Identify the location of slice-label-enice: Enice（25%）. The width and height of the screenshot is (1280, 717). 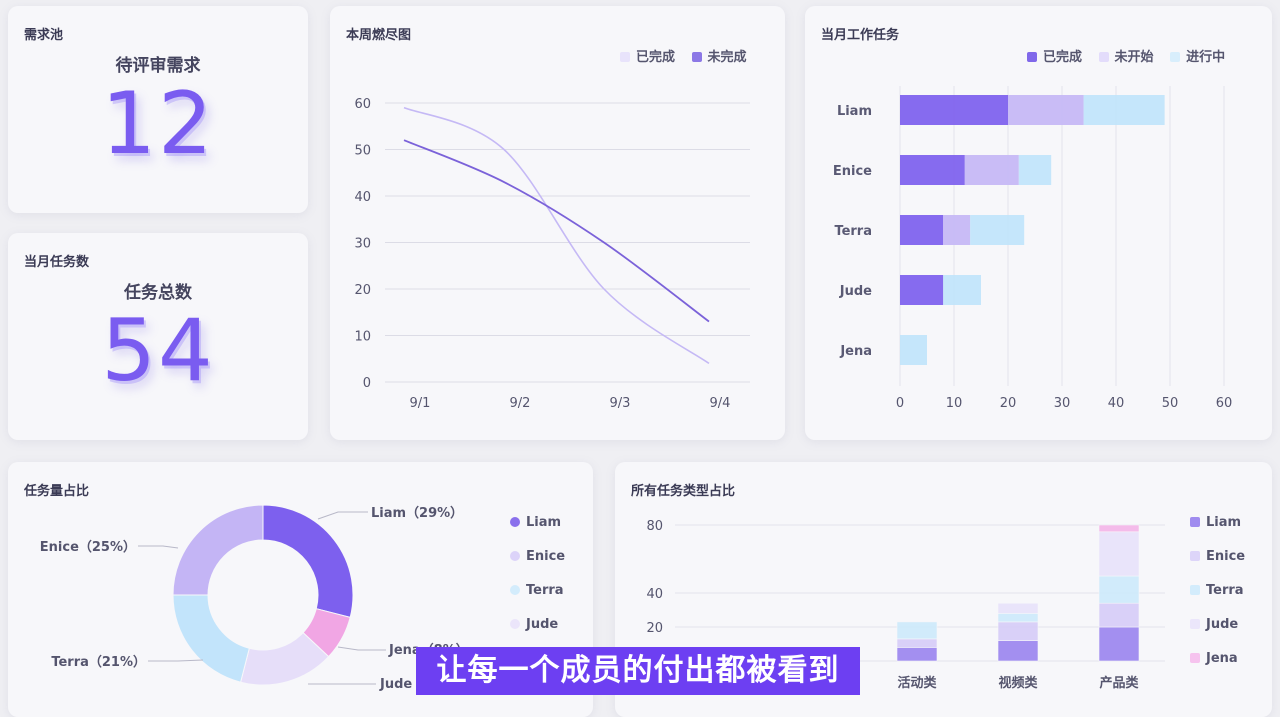
(88, 547).